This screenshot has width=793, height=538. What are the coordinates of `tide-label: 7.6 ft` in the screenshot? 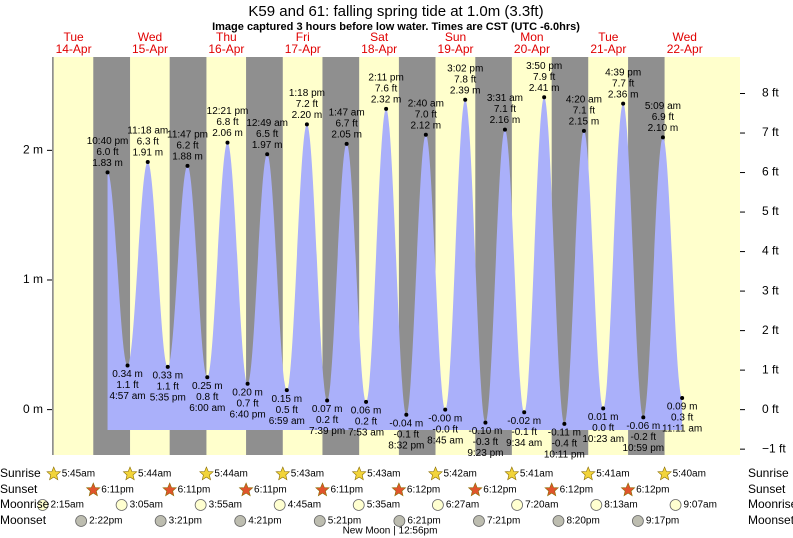 It's located at (386, 88).